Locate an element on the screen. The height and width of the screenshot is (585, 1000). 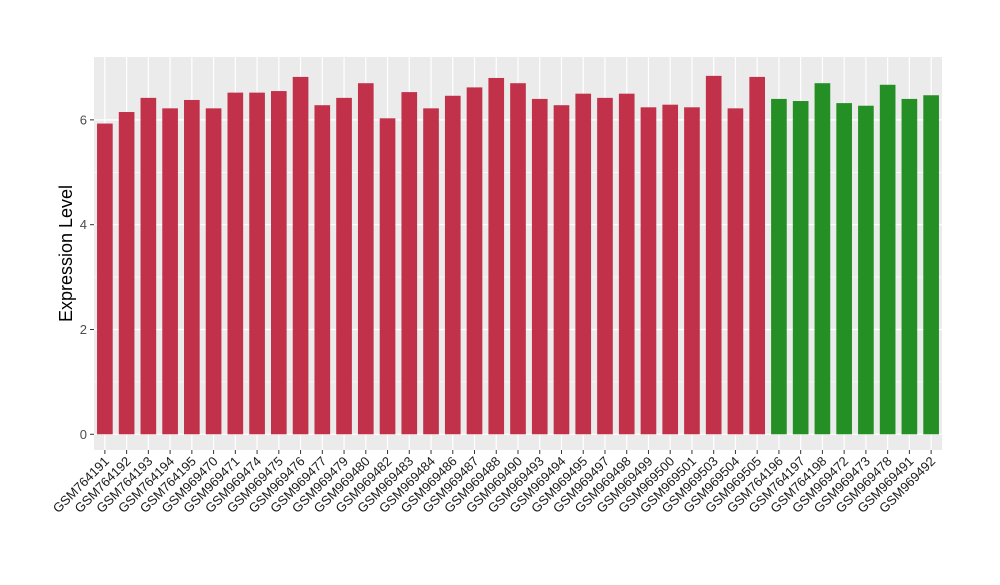
bar-GSM969478 is located at coordinates (887, 259).